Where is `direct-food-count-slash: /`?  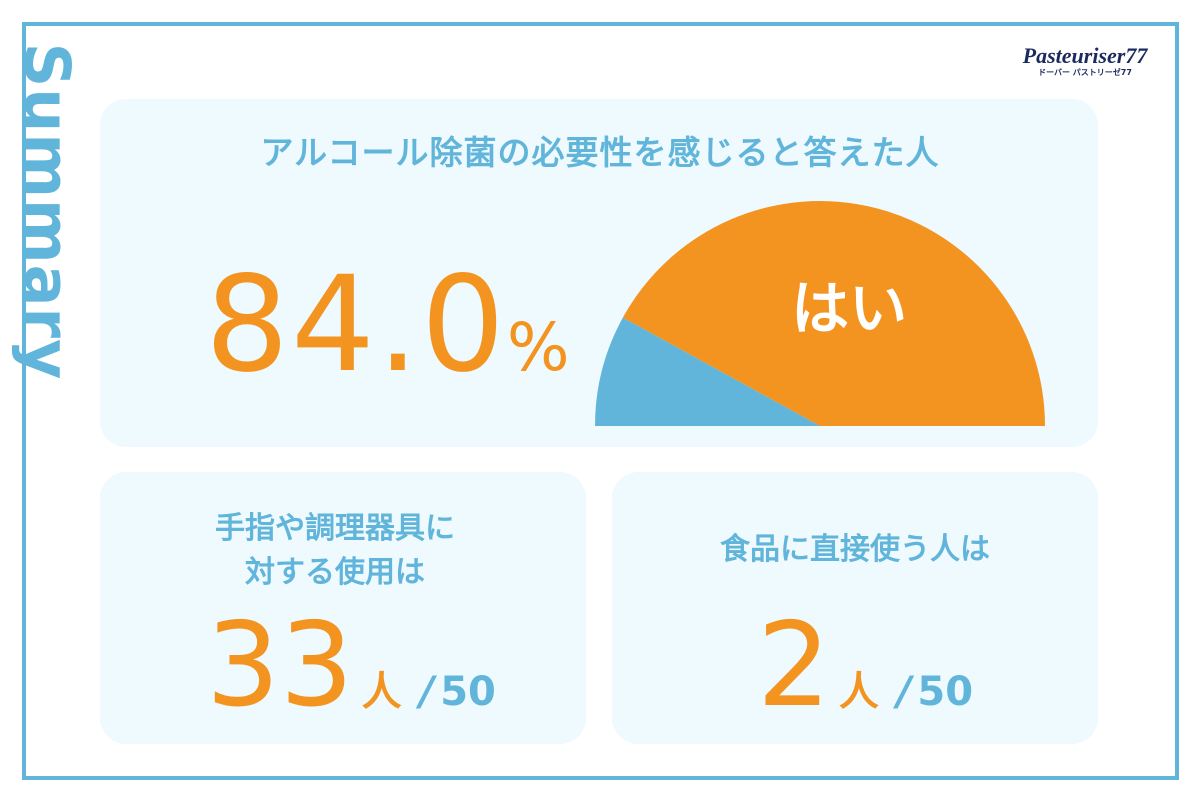
direct-food-count-slash: / is located at coordinates (904, 692).